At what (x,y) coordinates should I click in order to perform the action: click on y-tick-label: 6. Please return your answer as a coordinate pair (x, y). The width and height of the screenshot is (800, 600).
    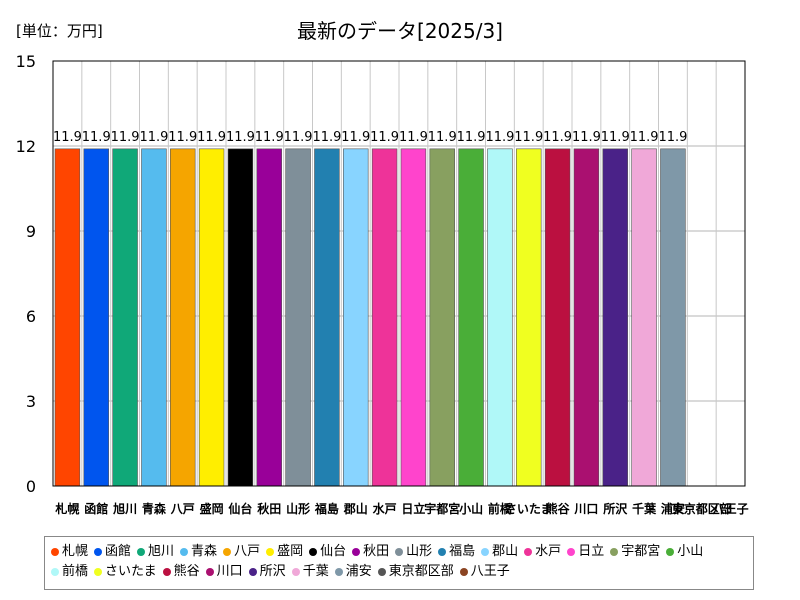
    Looking at the image, I should click on (31, 316).